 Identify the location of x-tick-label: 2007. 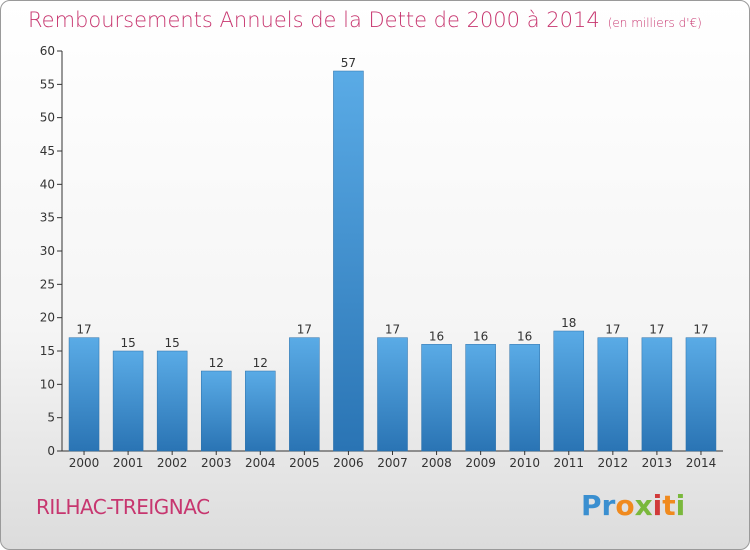
(392, 463).